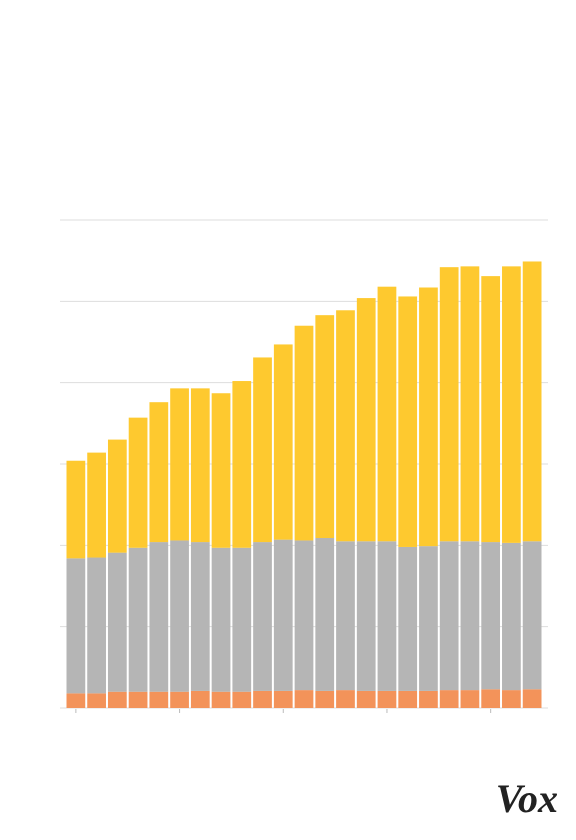 Image resolution: width=576 pixels, height=840 pixels. What do you see at coordinates (527, 798) in the screenshot?
I see `logo: Vox` at bounding box center [527, 798].